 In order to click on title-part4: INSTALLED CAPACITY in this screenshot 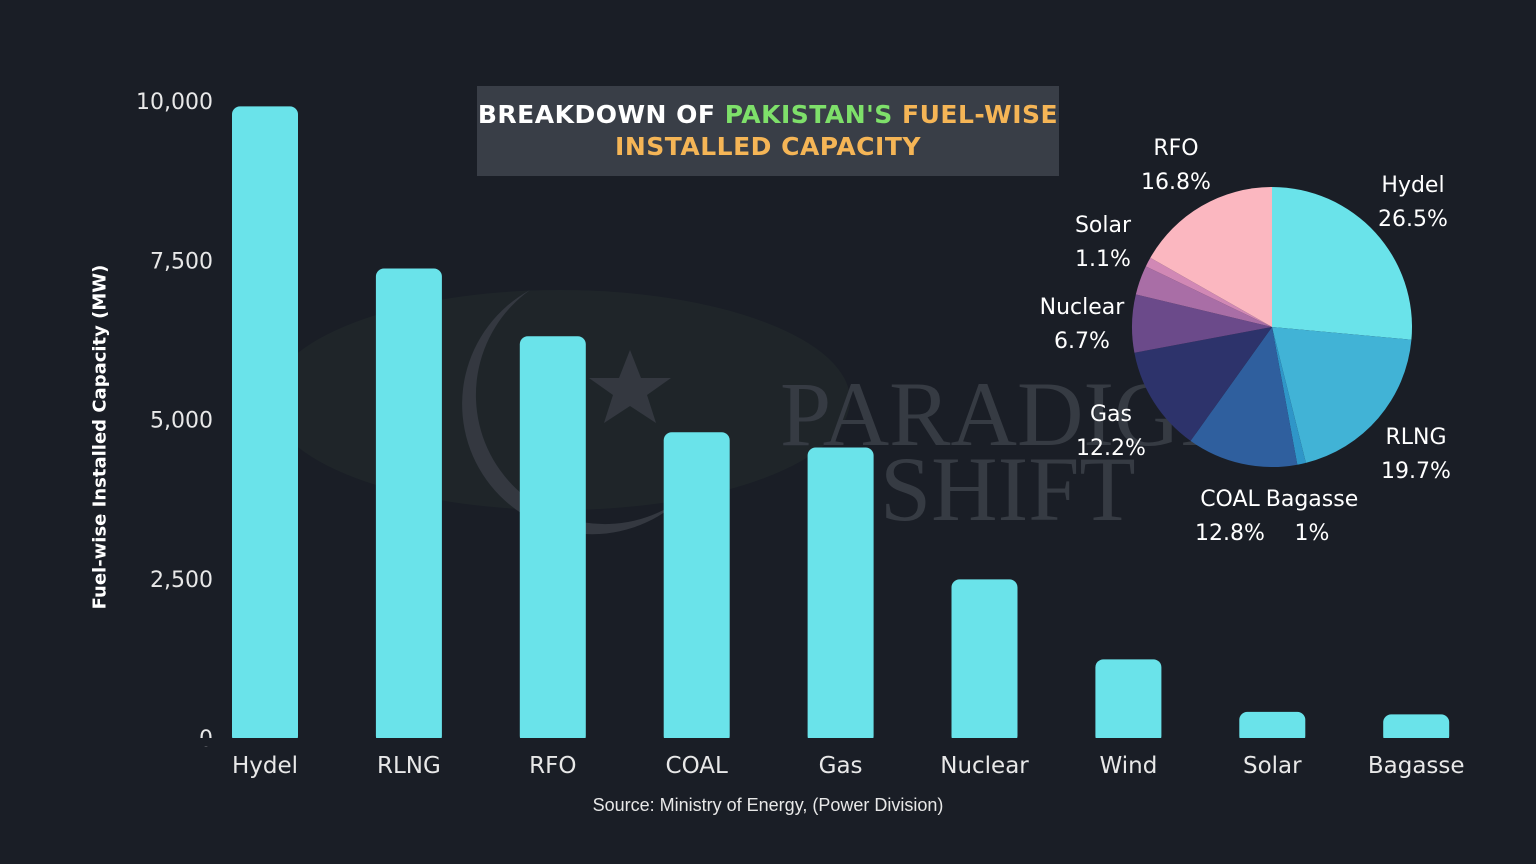, I will do `click(768, 146)`.